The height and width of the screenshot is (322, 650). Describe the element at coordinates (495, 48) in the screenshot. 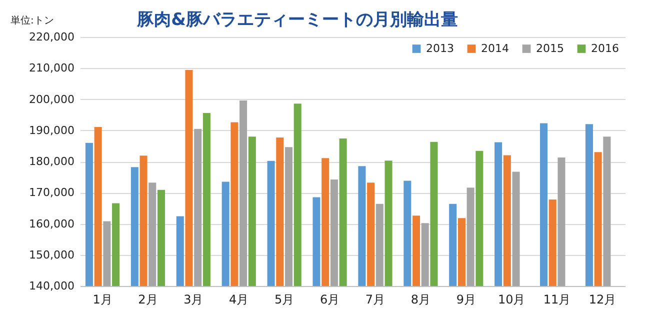

I see `legend-label: 2014` at that location.